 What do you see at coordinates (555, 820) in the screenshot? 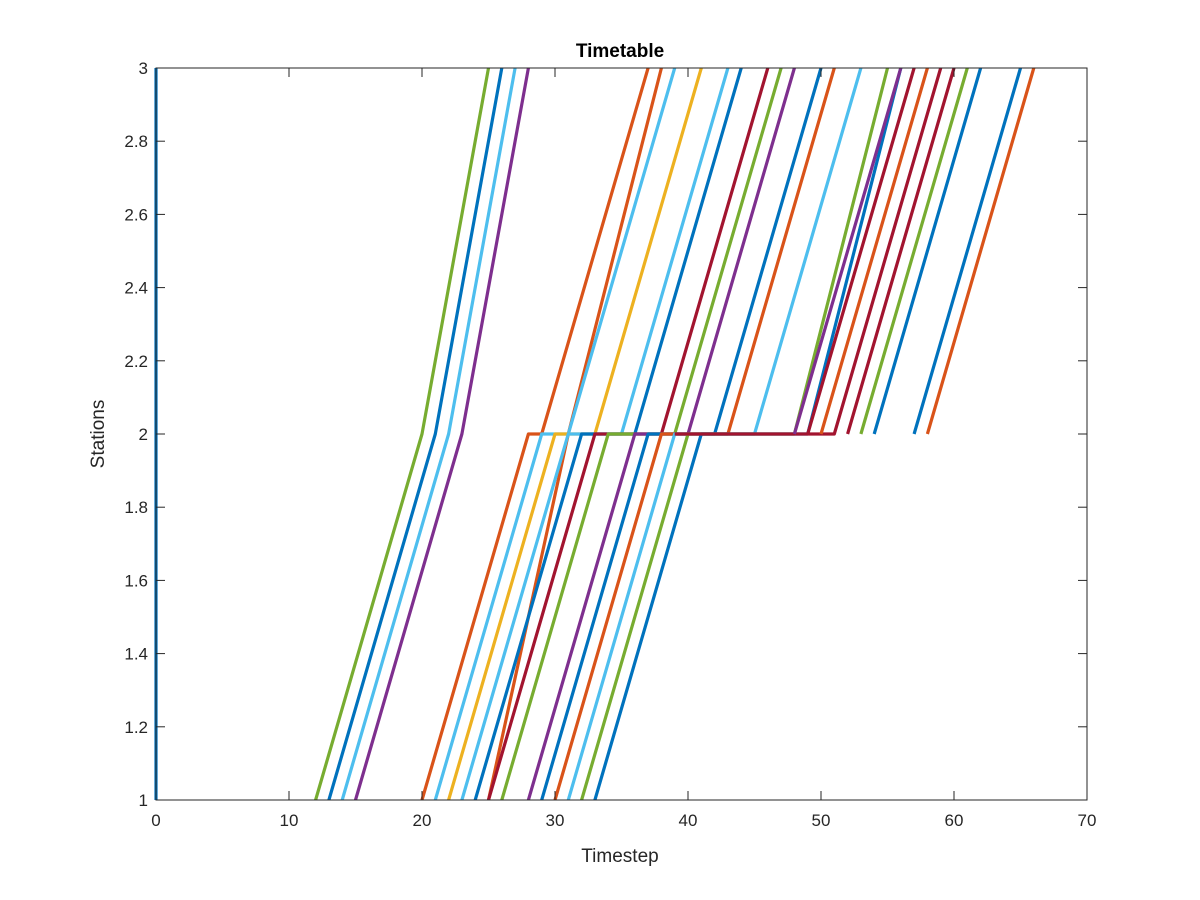
I see `x-tick-label-3: 30` at bounding box center [555, 820].